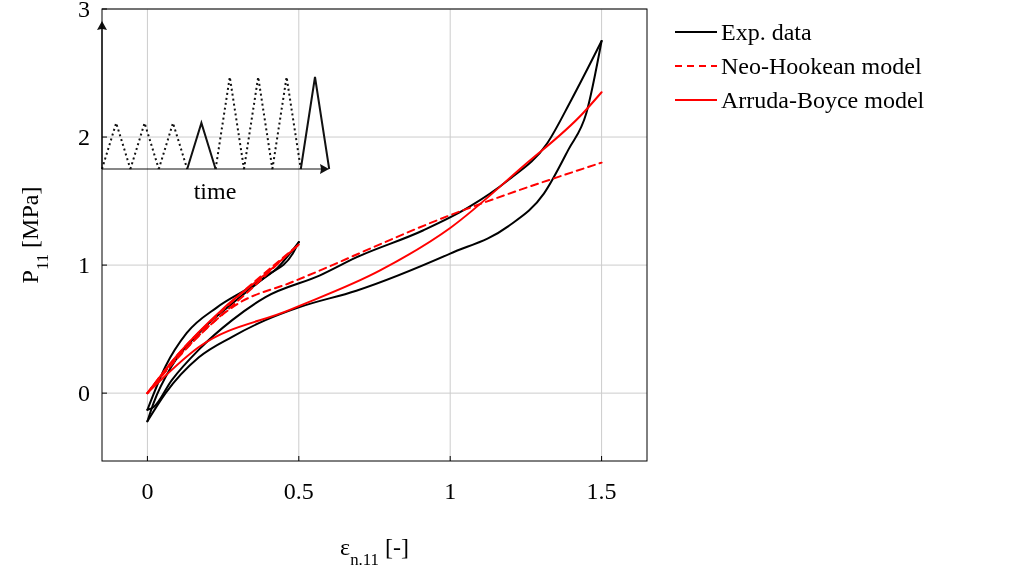 The width and height of the screenshot is (1013, 565). What do you see at coordinates (298, 491) in the screenshot?
I see `x-tick-label: 0.5` at bounding box center [298, 491].